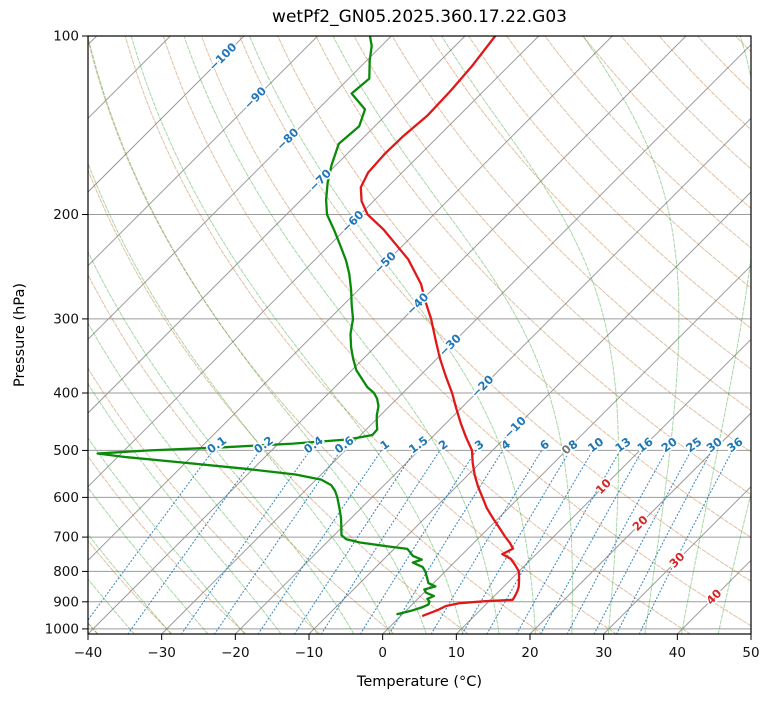 This screenshot has width=775, height=708. I want to click on x-axis-label: Temperature (°C), so click(419, 682).